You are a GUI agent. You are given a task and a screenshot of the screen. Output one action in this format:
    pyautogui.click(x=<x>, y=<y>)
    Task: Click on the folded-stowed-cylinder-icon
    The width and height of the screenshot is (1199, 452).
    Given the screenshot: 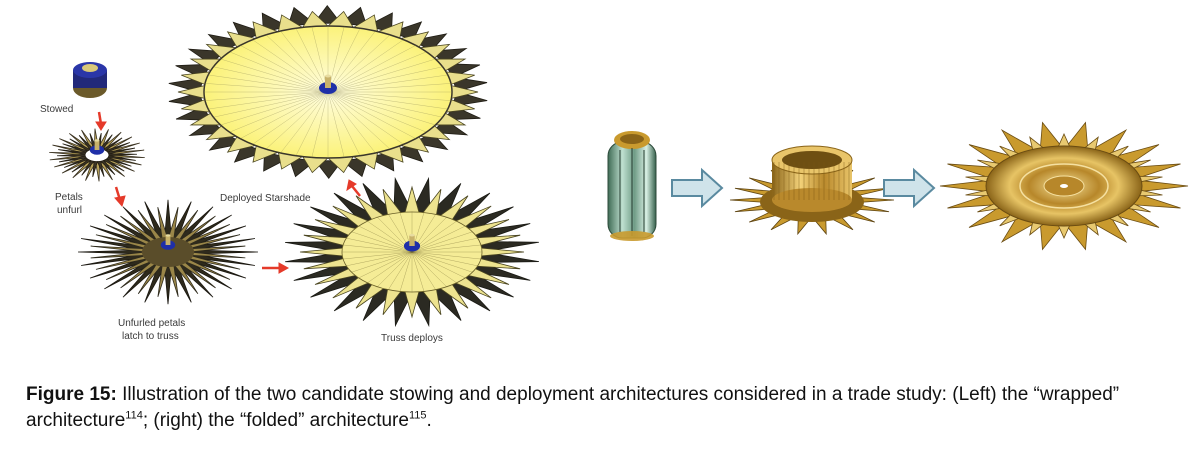 What is the action you would take?
    pyautogui.click(x=632, y=186)
    